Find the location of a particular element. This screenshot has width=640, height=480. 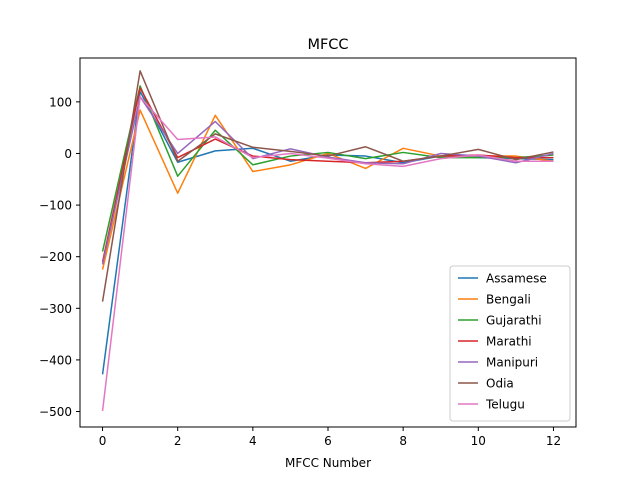

x-tick-label: 8 is located at coordinates (403, 441).